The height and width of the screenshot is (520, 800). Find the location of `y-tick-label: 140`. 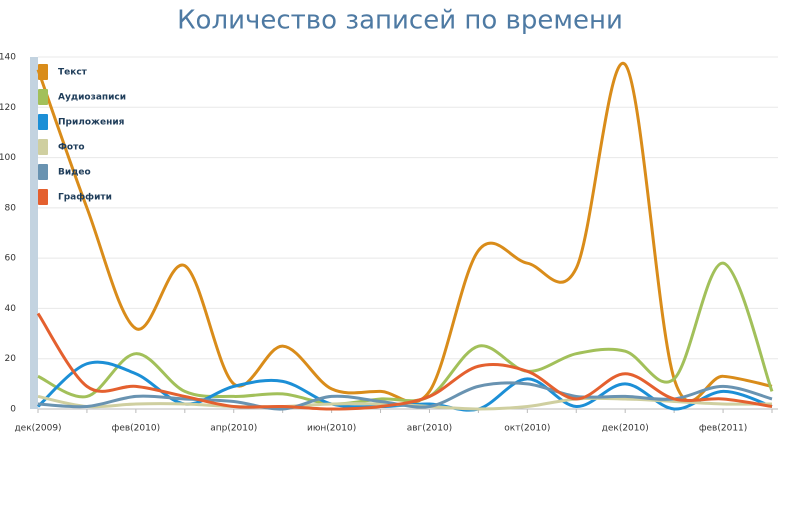

y-tick-label: 140 is located at coordinates (8, 58).